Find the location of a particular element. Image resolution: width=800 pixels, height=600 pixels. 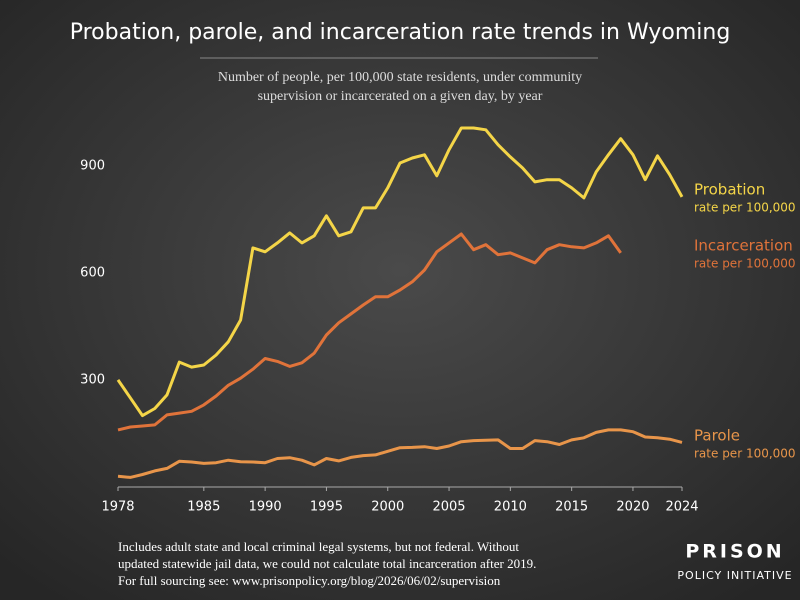

x-tick-label: 2015 is located at coordinates (571, 507).